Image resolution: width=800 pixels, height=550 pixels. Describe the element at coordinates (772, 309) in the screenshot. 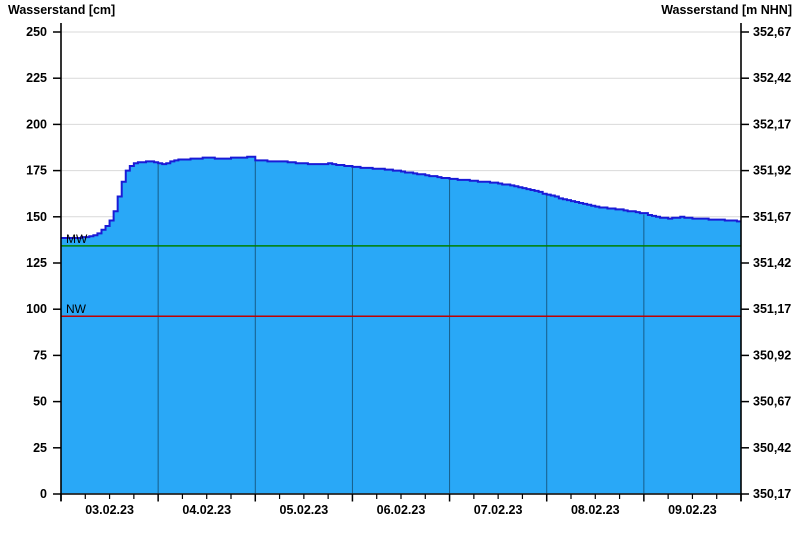

I see `y-right-tick-label: 351,17` at that location.